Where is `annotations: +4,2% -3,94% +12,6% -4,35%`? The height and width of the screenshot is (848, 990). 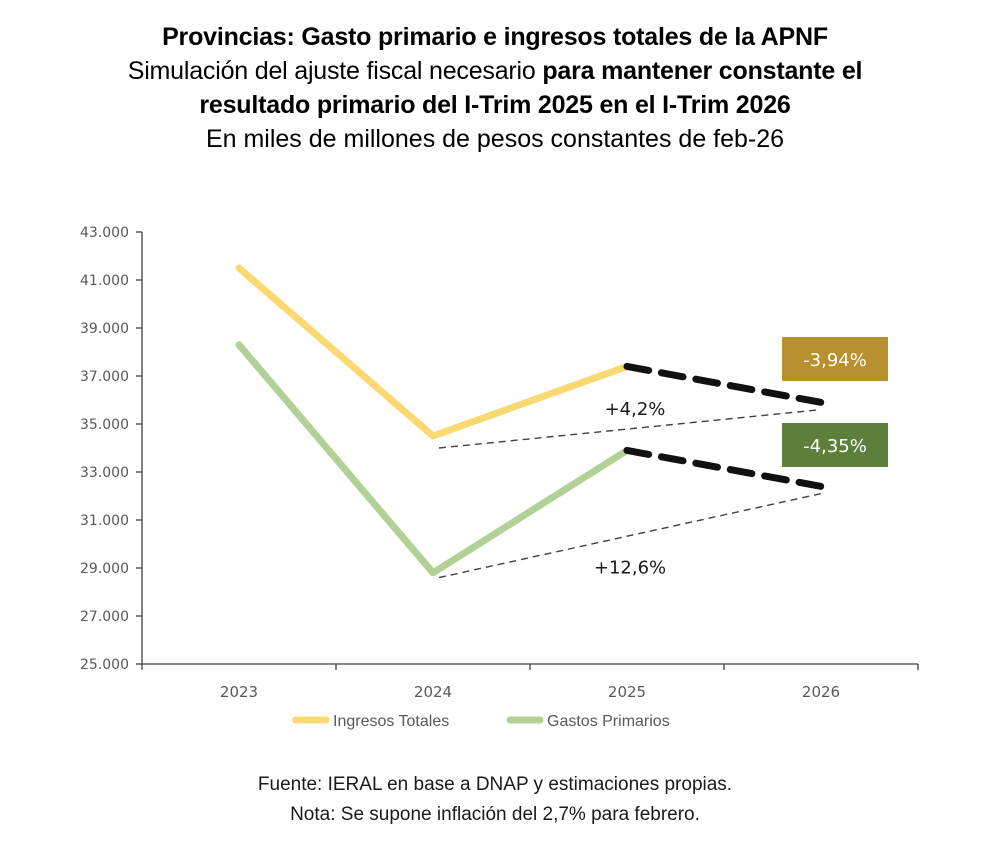
annotations: +4,2% -3,94% +12,6% -4,35% is located at coordinates (741, 458).